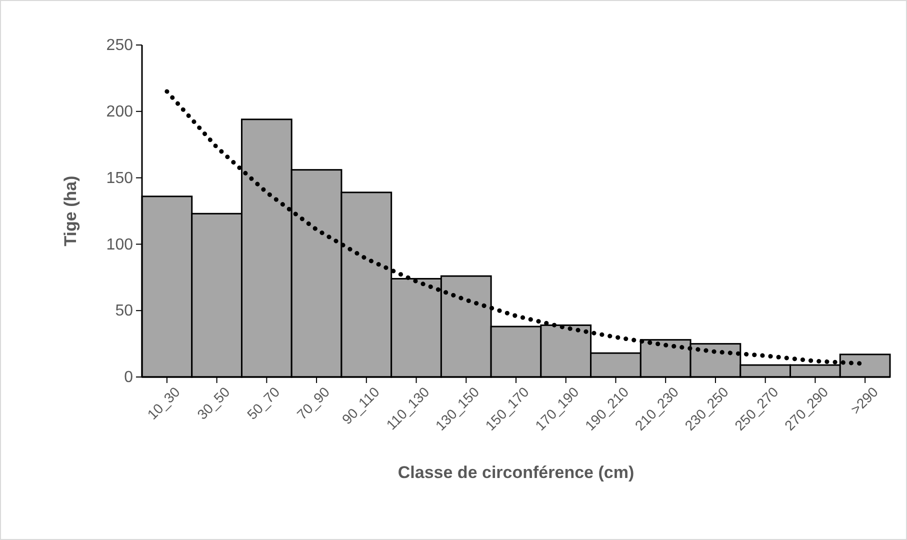 This screenshot has height=540, width=907. Describe the element at coordinates (516, 472) in the screenshot. I see `x-axis-title: Classe de circonférence (cm)` at that location.